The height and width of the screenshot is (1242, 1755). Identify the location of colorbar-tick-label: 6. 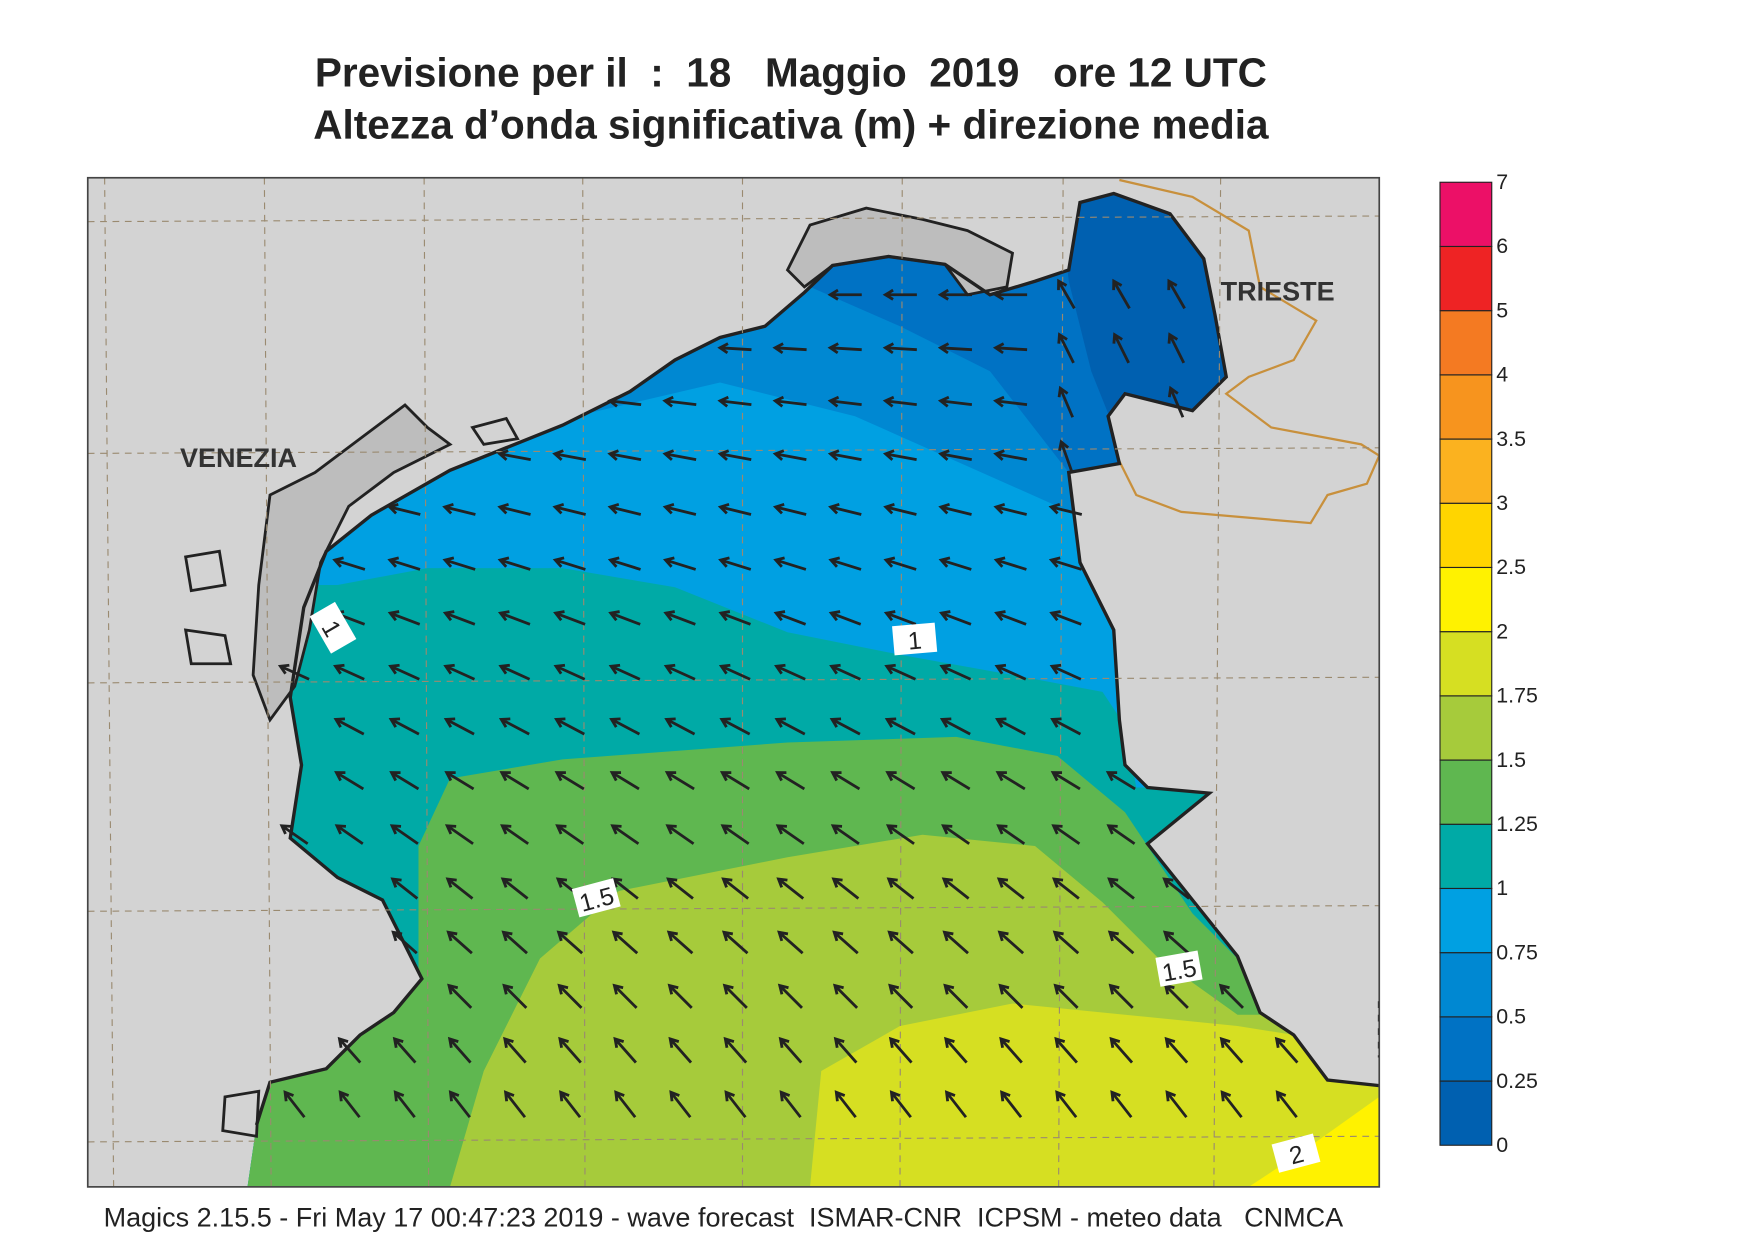
(1502, 246).